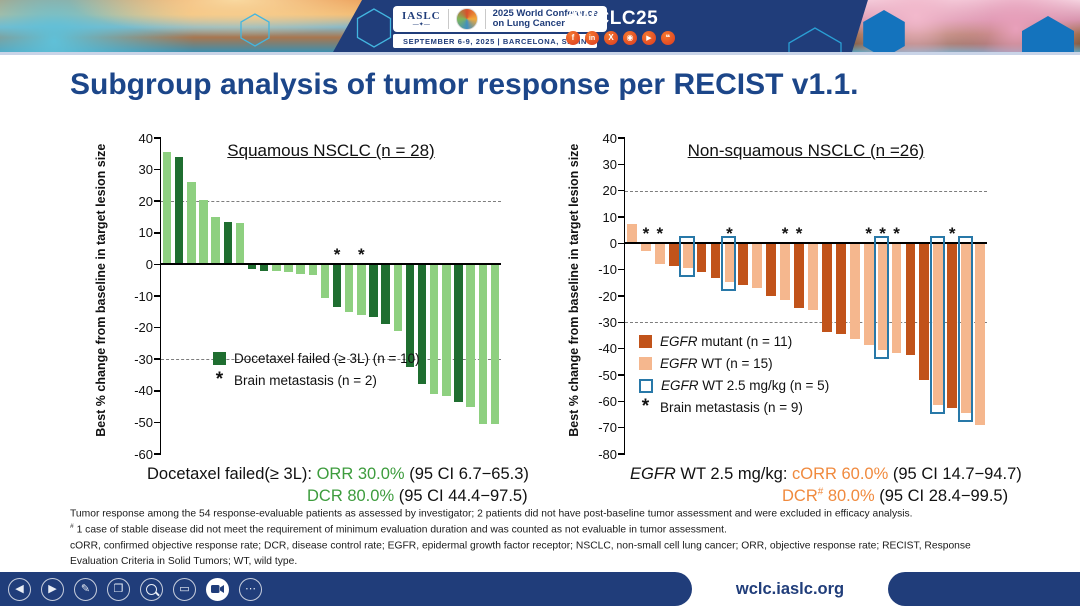 The width and height of the screenshot is (1080, 608). Describe the element at coordinates (630, 38) in the screenshot. I see `instagram-icon: ◉` at that location.